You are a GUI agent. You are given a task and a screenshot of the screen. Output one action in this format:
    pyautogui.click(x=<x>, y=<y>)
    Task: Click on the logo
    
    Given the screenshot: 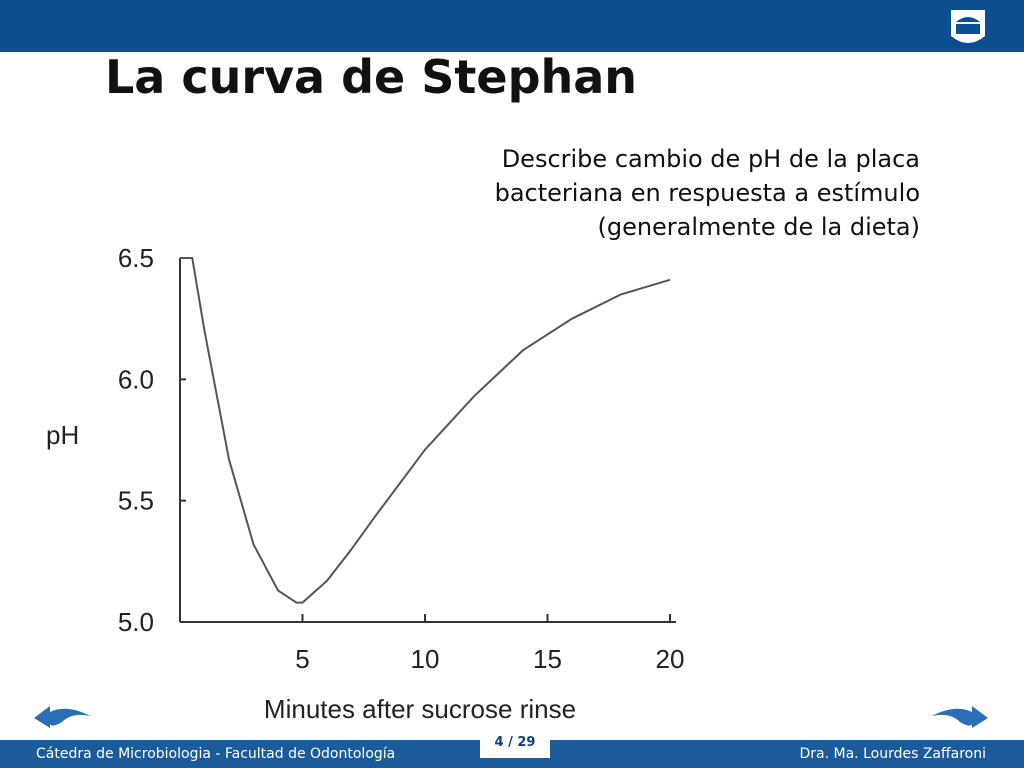 What is the action you would take?
    pyautogui.click(x=968, y=26)
    